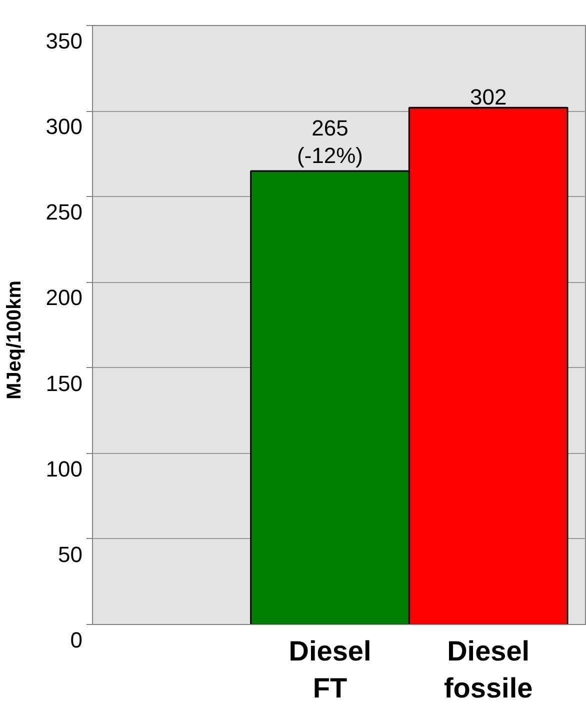 Image resolution: width=586 pixels, height=719 pixels. I want to click on y-tick-label: 250, so click(64, 212).